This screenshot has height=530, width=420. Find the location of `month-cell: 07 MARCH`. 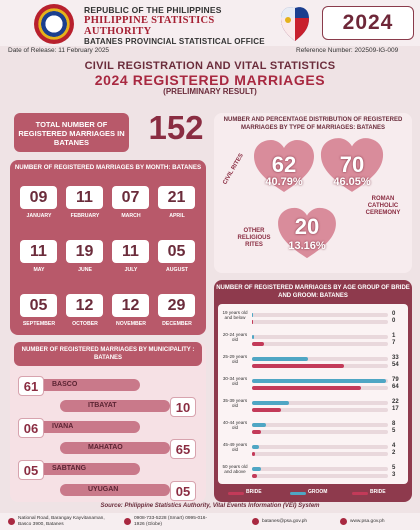

month-cell: 07 MARCH is located at coordinates (130, 202).